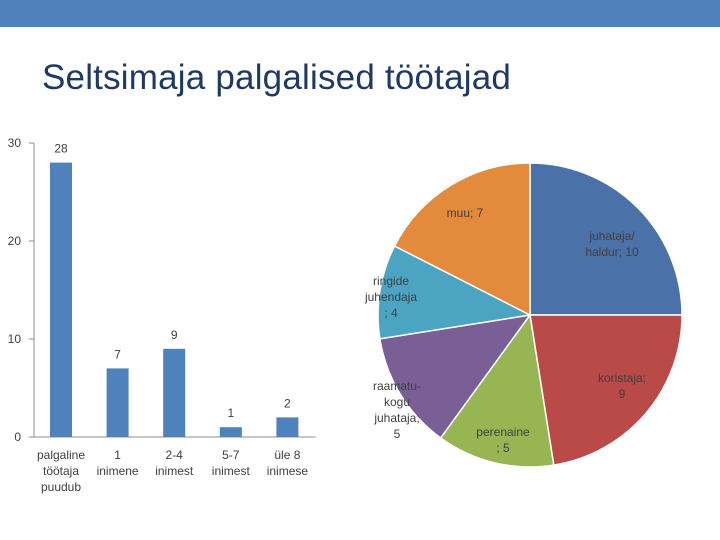  What do you see at coordinates (174, 463) in the screenshot?
I see `bar-category-label: 2-4 inimest` at bounding box center [174, 463].